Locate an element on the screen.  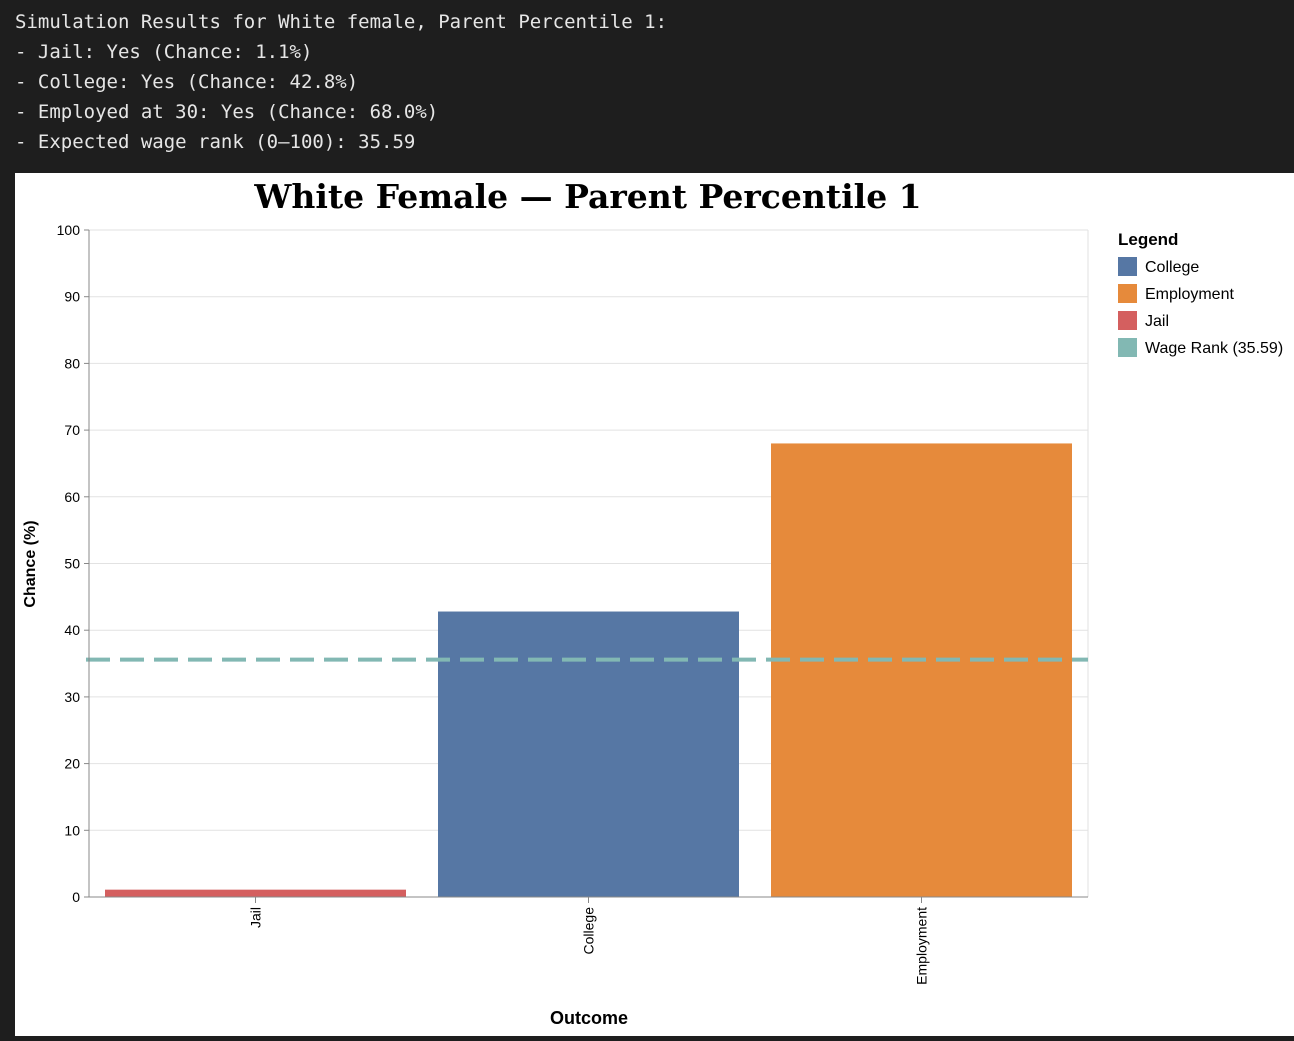
legend-label: Wage Rank (35.59) is located at coordinates (1214, 348).